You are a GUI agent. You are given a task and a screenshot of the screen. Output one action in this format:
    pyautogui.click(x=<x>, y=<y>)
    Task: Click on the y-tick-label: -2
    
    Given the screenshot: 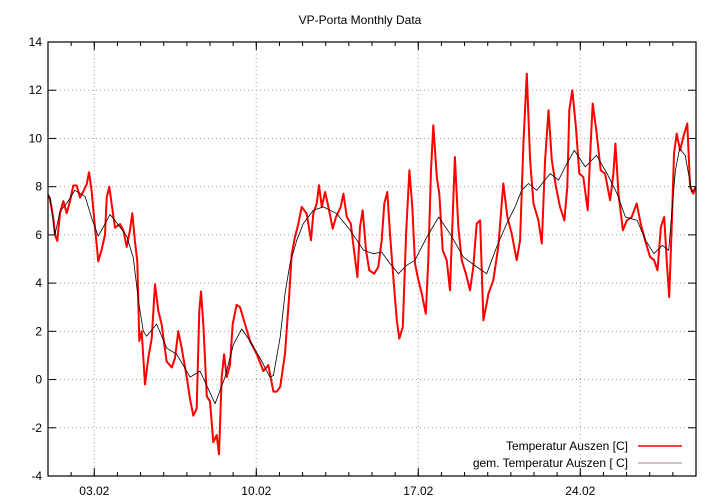 What is the action you would take?
    pyautogui.click(x=36, y=428)
    